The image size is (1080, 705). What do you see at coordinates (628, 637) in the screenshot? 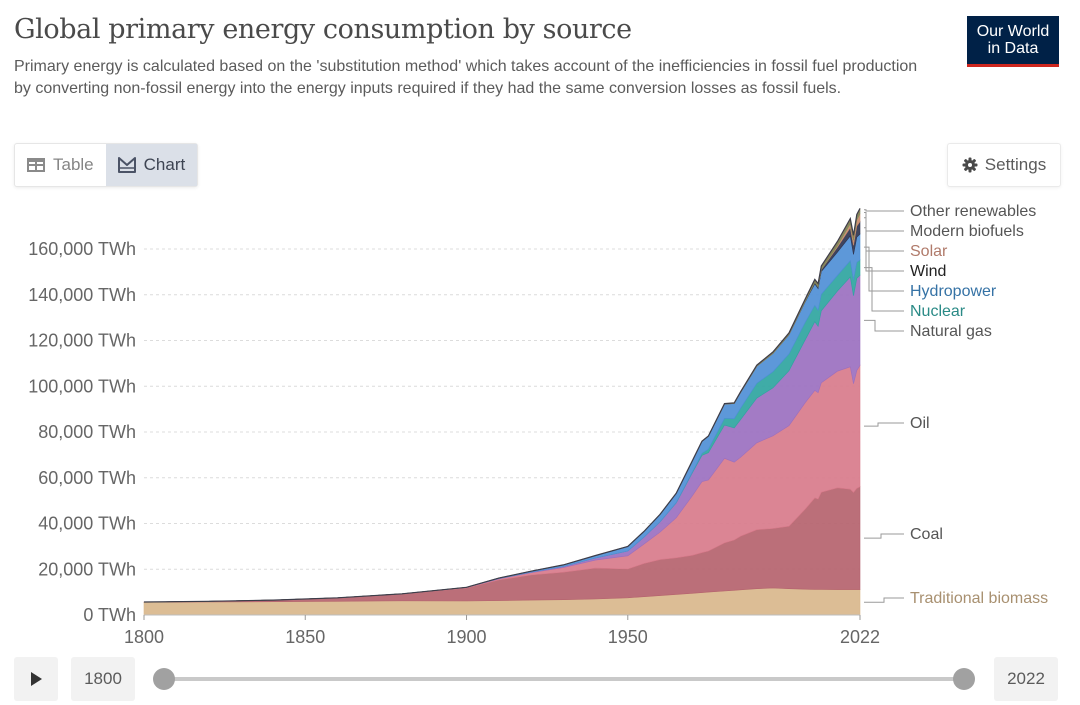
I see `x-tick-label: 1950` at bounding box center [628, 637].